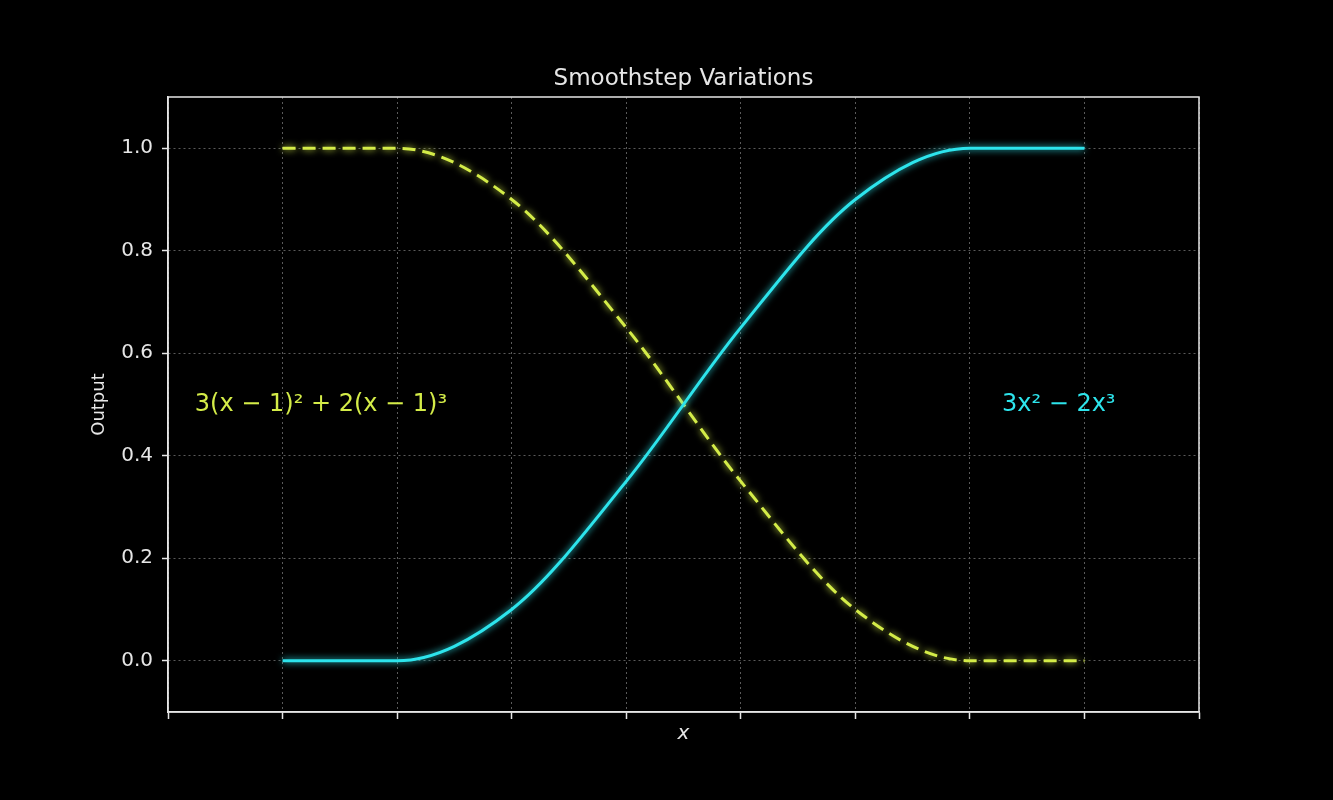  Describe the element at coordinates (1058, 402) in the screenshot. I see `text: 3x² − 2x³` at that location.